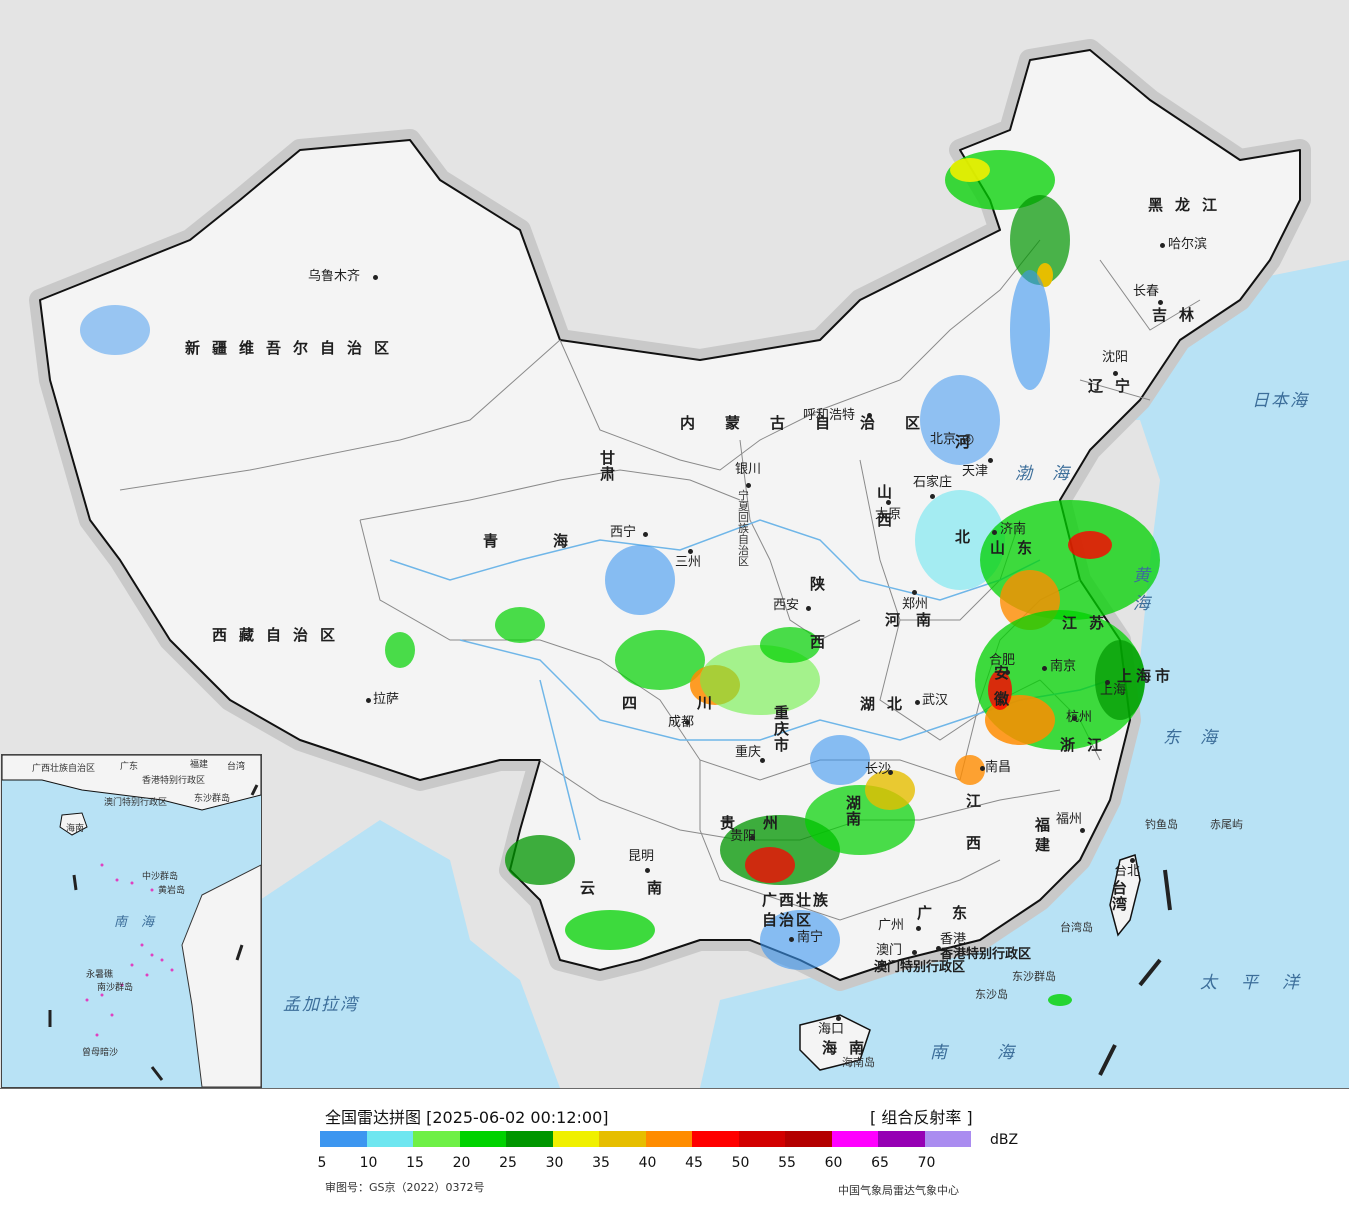  Describe the element at coordinates (1079, 717) in the screenshot. I see `city-hangzhou: 杭州` at that location.